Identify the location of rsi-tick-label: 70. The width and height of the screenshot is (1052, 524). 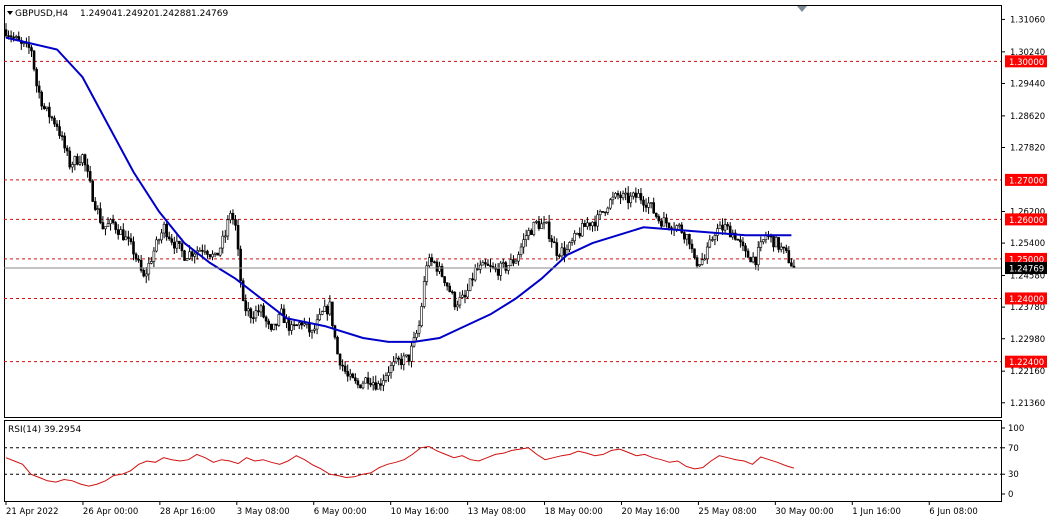
(1013, 449).